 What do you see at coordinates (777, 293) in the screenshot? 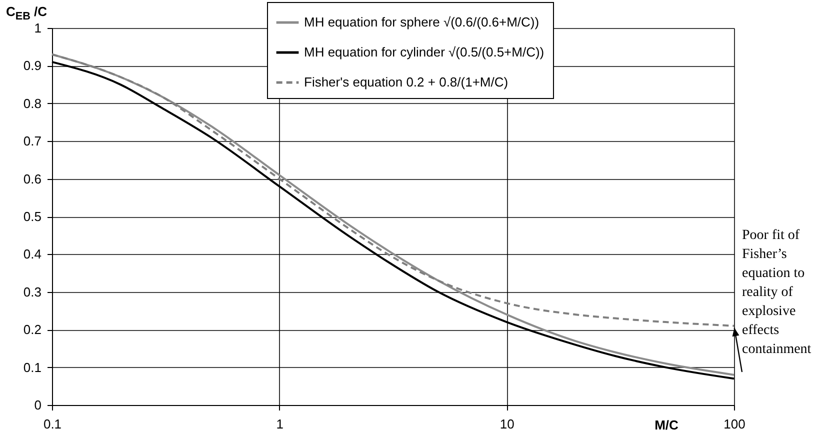
I see `annotation: Poor fit of Fisher’s equation to reality of explosive effects containment` at bounding box center [777, 293].